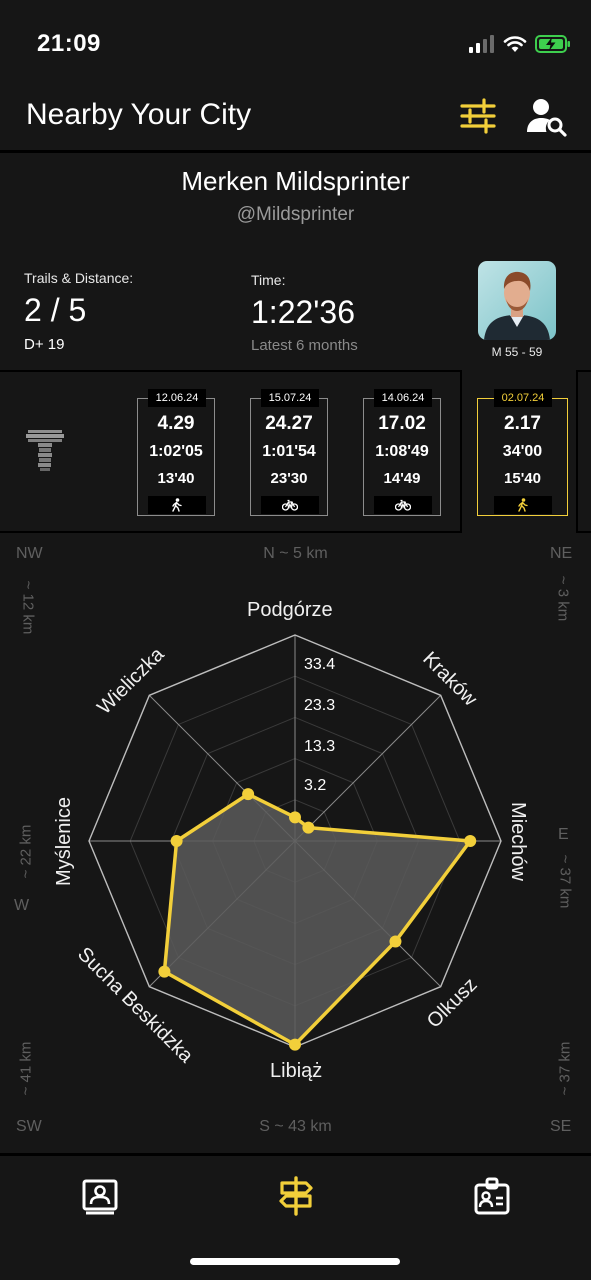  What do you see at coordinates (403, 398) in the screenshot?
I see `activity-date: 14.06.24` at bounding box center [403, 398].